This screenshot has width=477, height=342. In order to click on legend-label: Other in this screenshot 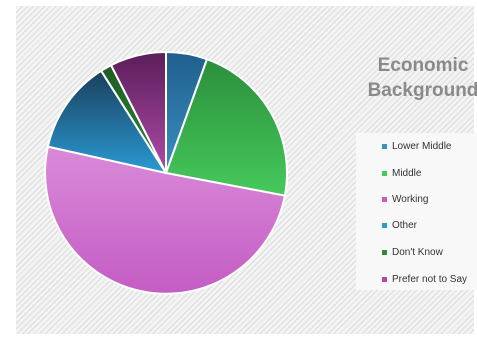, I will do `click(405, 225)`.